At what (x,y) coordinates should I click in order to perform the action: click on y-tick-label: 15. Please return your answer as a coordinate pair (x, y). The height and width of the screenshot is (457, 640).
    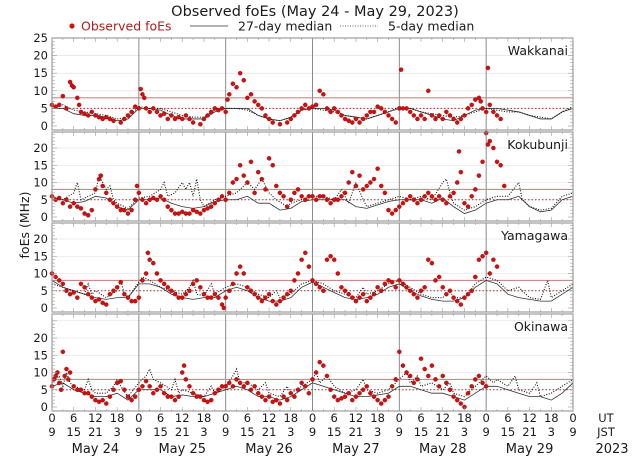
    Looking at the image, I should click on (40, 256).